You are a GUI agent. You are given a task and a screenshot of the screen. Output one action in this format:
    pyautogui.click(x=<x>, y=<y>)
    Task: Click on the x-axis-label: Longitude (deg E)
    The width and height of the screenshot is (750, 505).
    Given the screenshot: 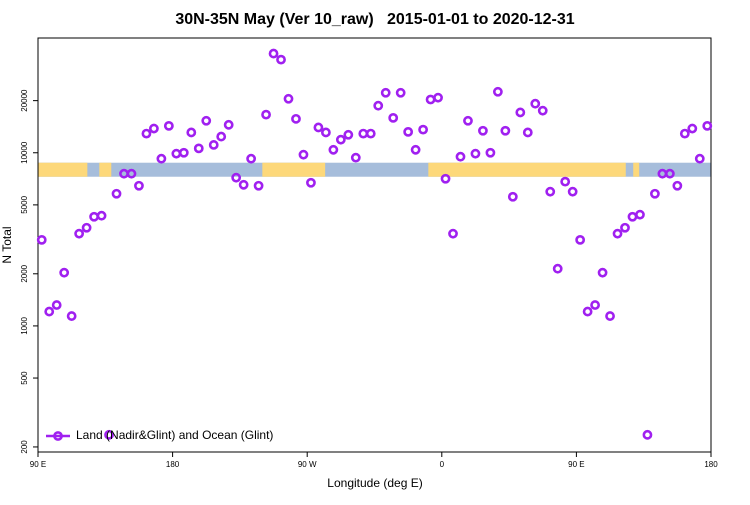 What is the action you would take?
    pyautogui.click(x=374, y=483)
    